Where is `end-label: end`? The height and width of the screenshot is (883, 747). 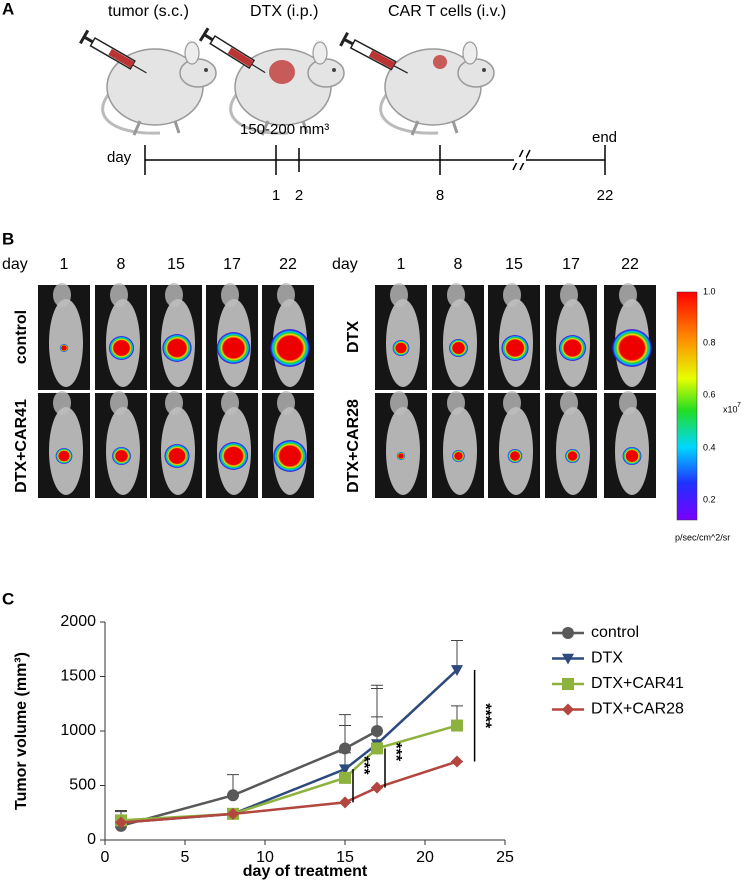 end-label: end is located at coordinates (604, 137).